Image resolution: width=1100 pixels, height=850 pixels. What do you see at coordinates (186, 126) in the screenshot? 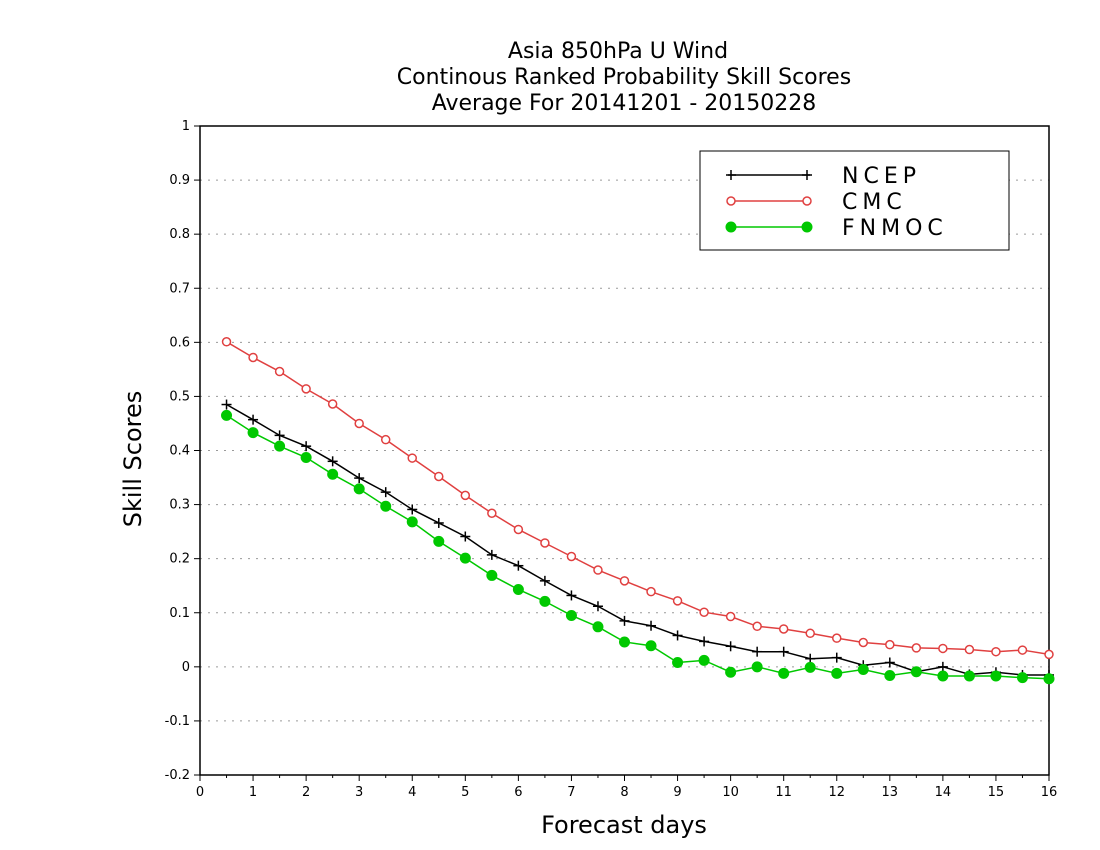
I see `y-tick-label: 1` at bounding box center [186, 126].